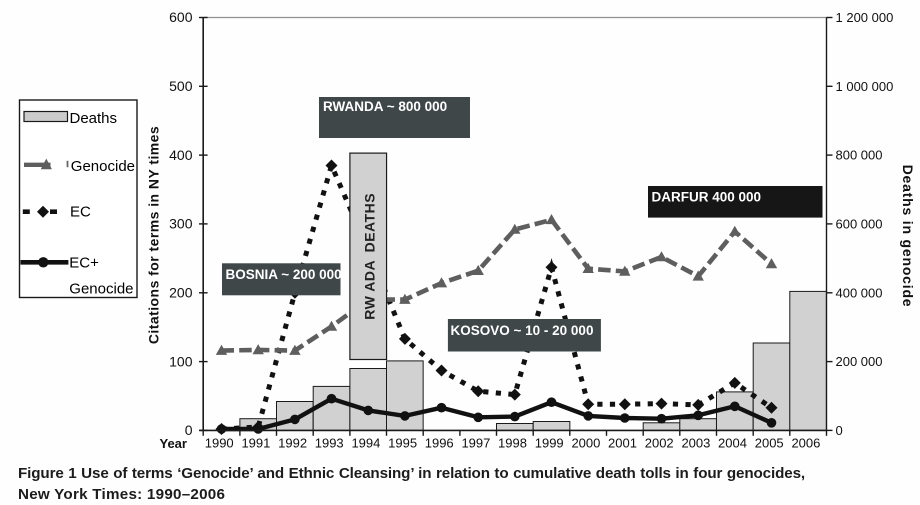 The image size is (920, 505). What do you see at coordinates (219, 443) in the screenshot?
I see `svg-text: 1990` at bounding box center [219, 443].